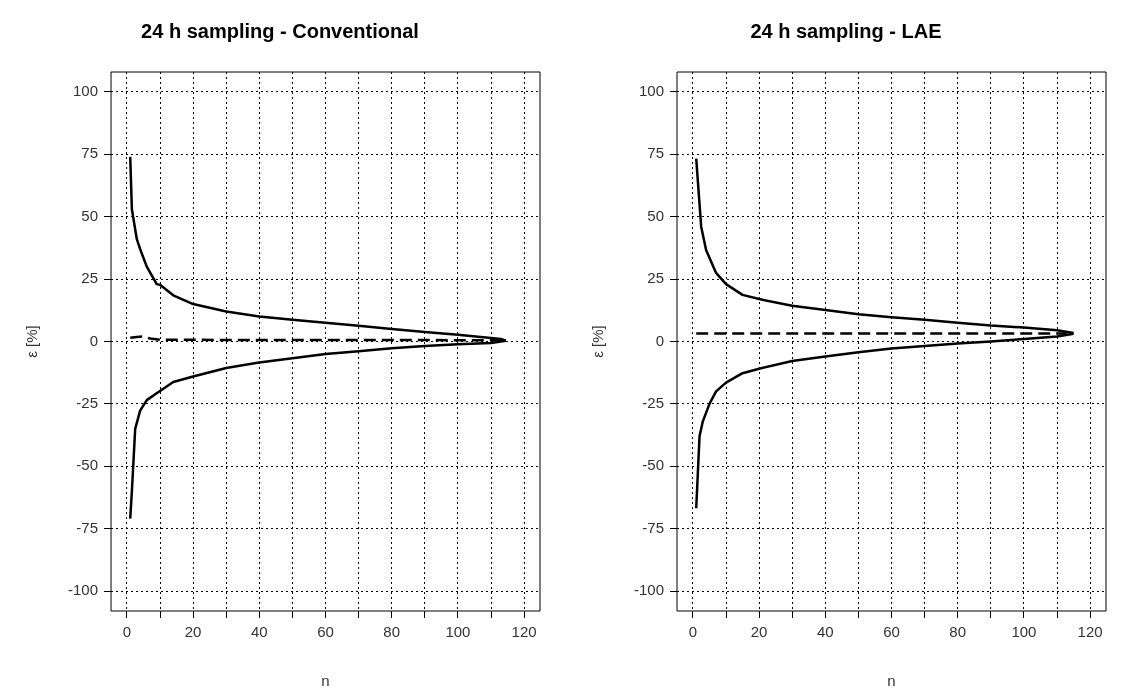  I want to click on chart-title: 24 h sampling - Conventional, so click(280, 30).